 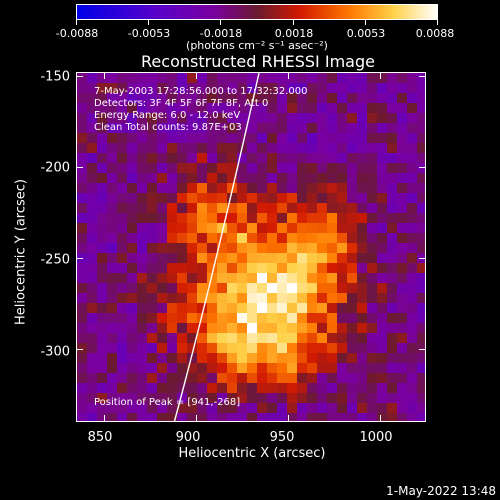 I want to click on y-tick-label: -250, so click(x=55, y=260).